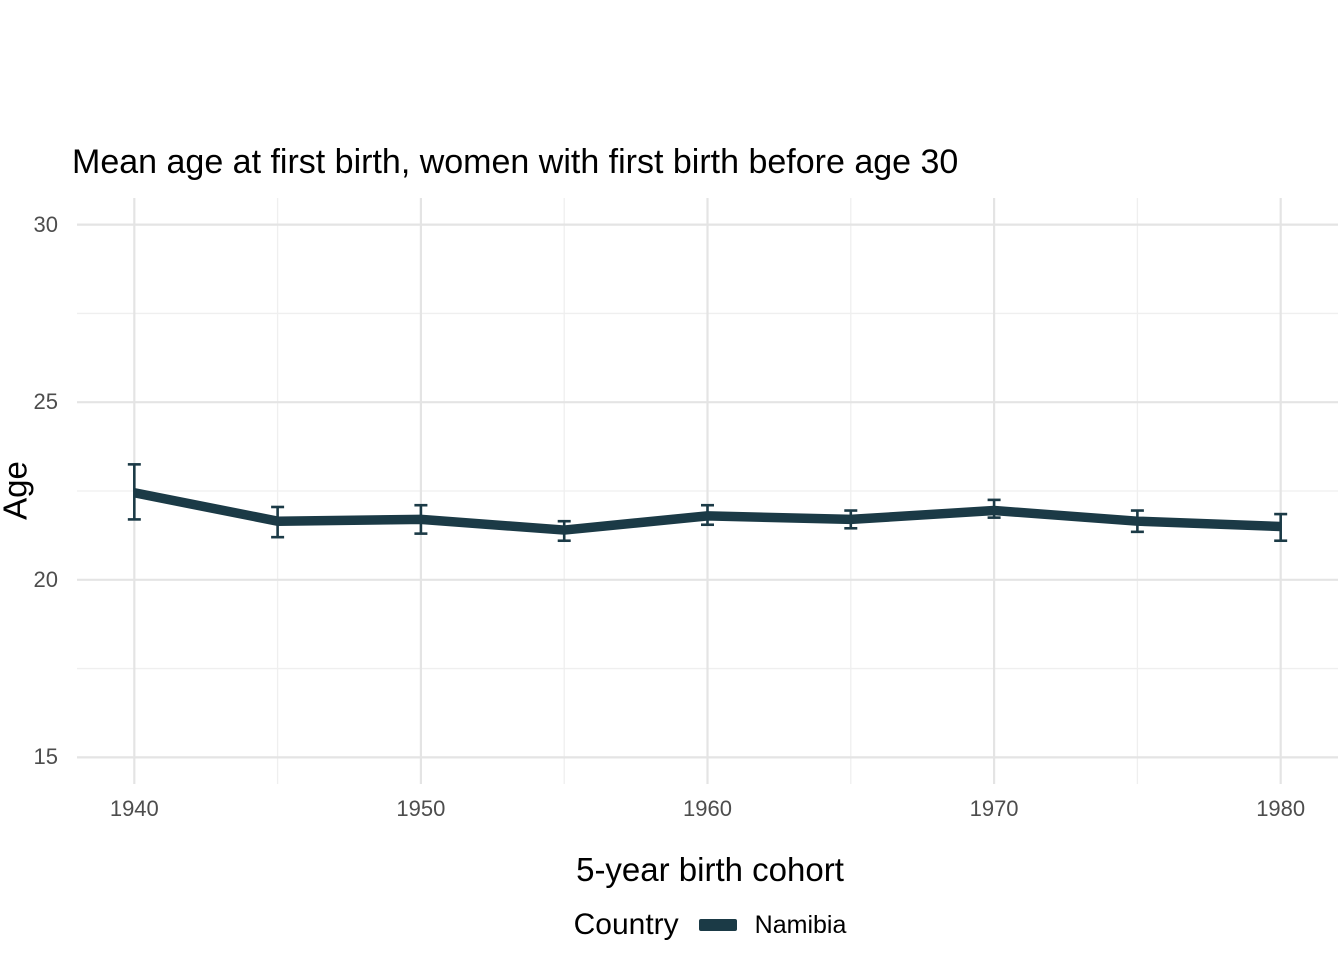 This screenshot has width=1344, height=960. Describe the element at coordinates (45, 757) in the screenshot. I see `y-tick-label: 15` at that location.